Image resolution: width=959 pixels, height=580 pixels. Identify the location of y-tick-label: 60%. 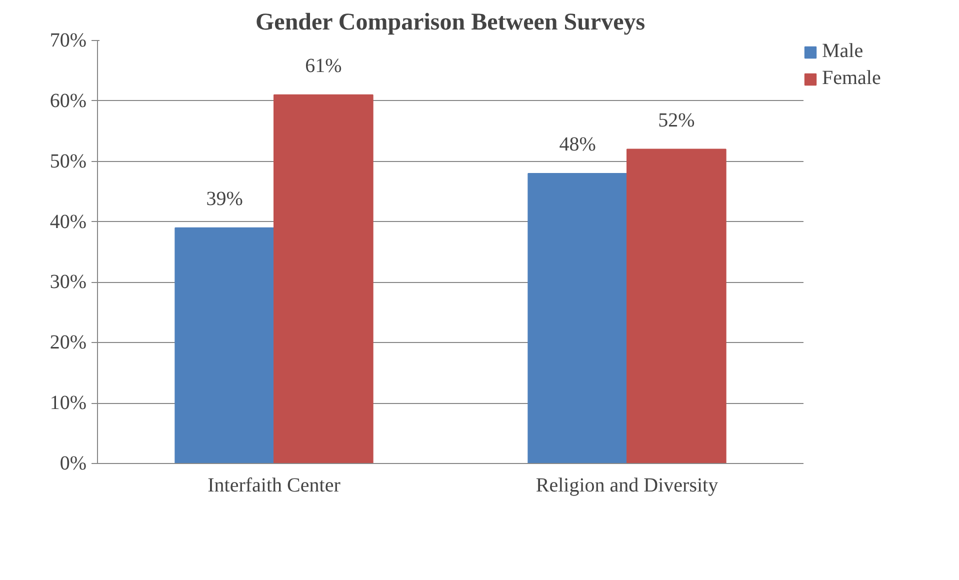
(68, 101).